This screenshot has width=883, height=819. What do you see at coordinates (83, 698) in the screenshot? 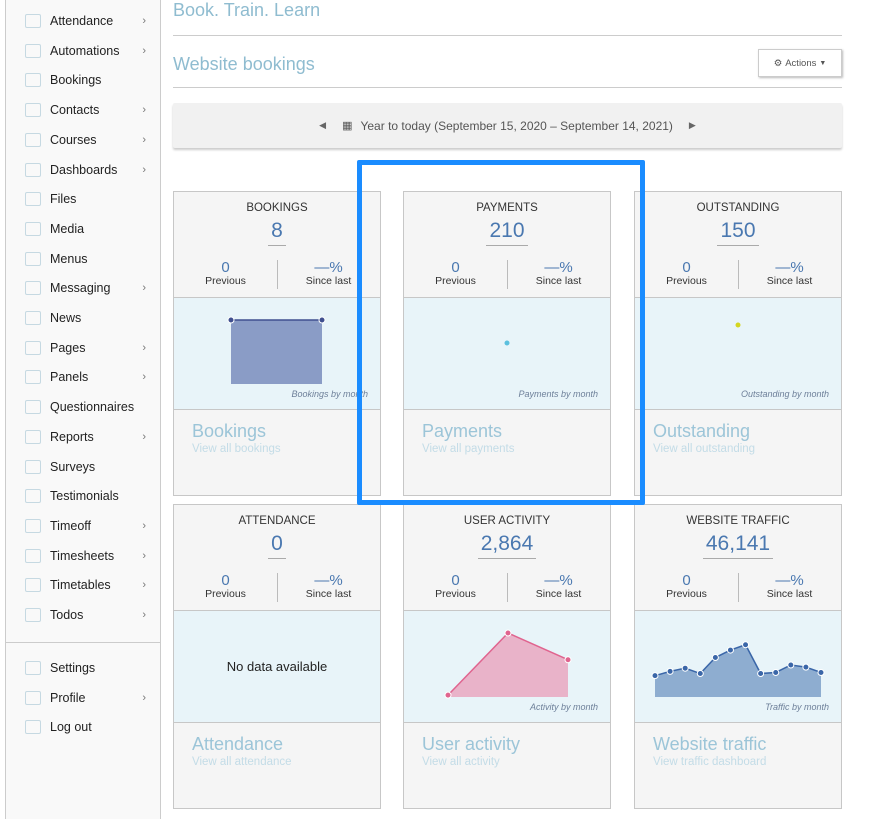
I see `sidebar-item-profile: Profile ›` at bounding box center [83, 698].